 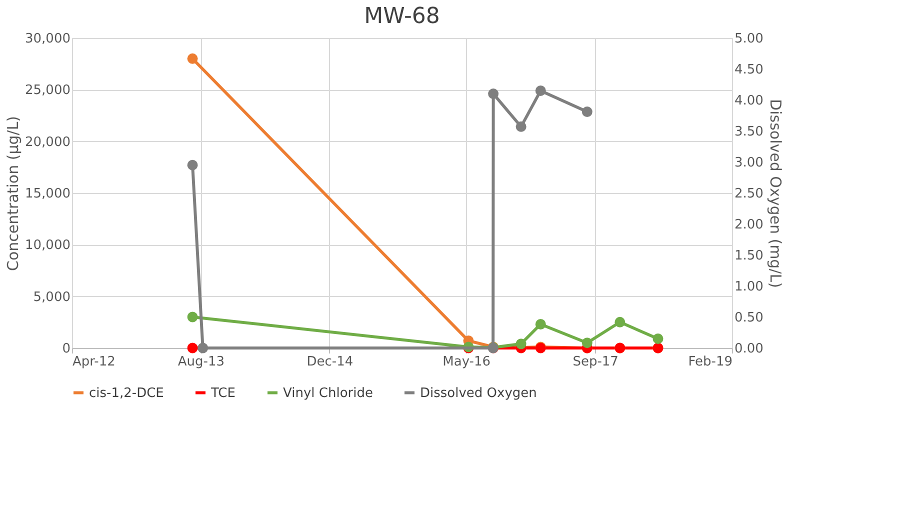 I want to click on y-axis-title: Concentration (µg/L), so click(x=13, y=194).